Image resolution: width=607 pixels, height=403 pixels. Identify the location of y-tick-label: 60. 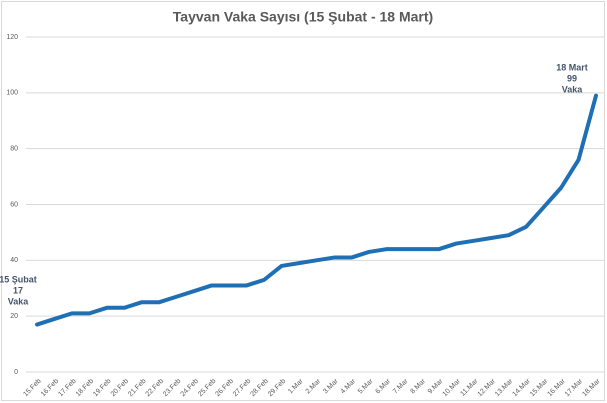
(14, 204).